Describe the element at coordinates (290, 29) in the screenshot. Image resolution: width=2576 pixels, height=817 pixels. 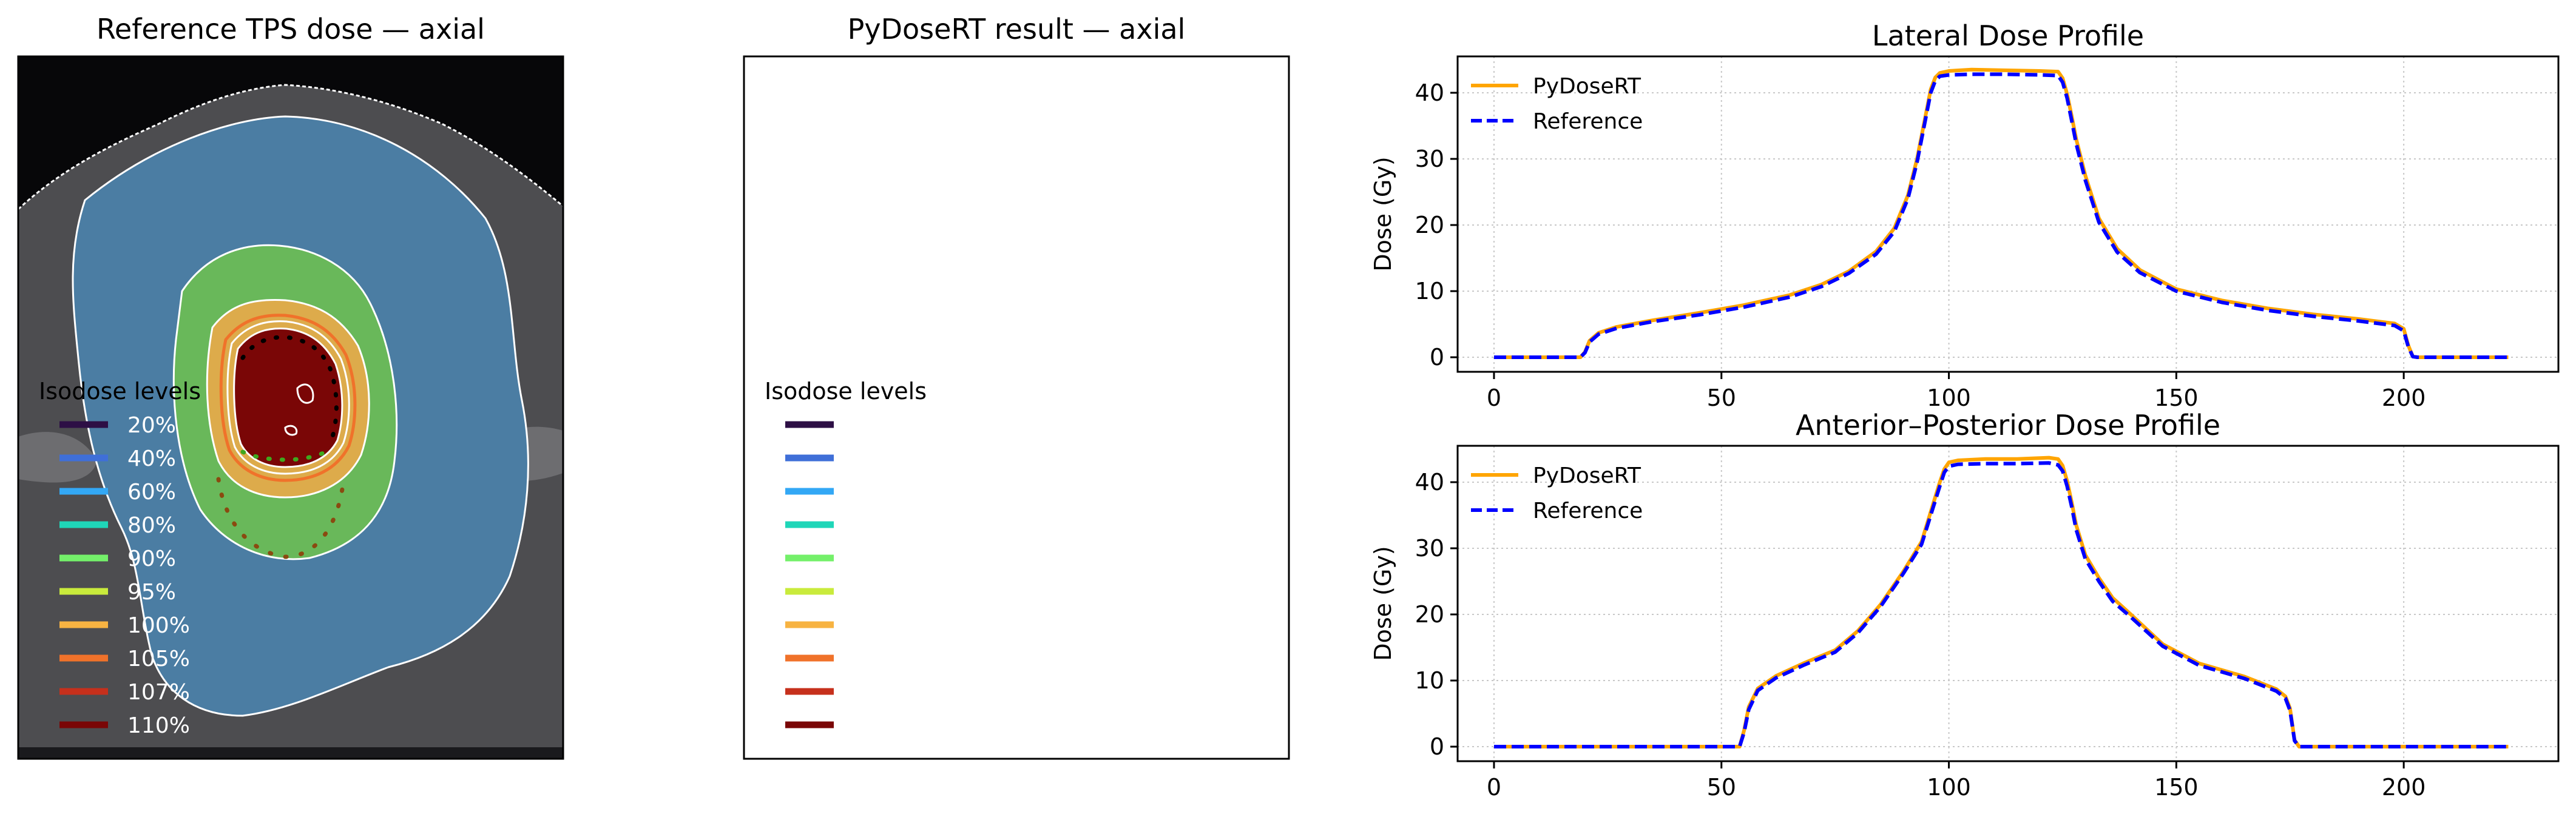
I see `reference-panel-title: Reference TPS dose — axial` at that location.